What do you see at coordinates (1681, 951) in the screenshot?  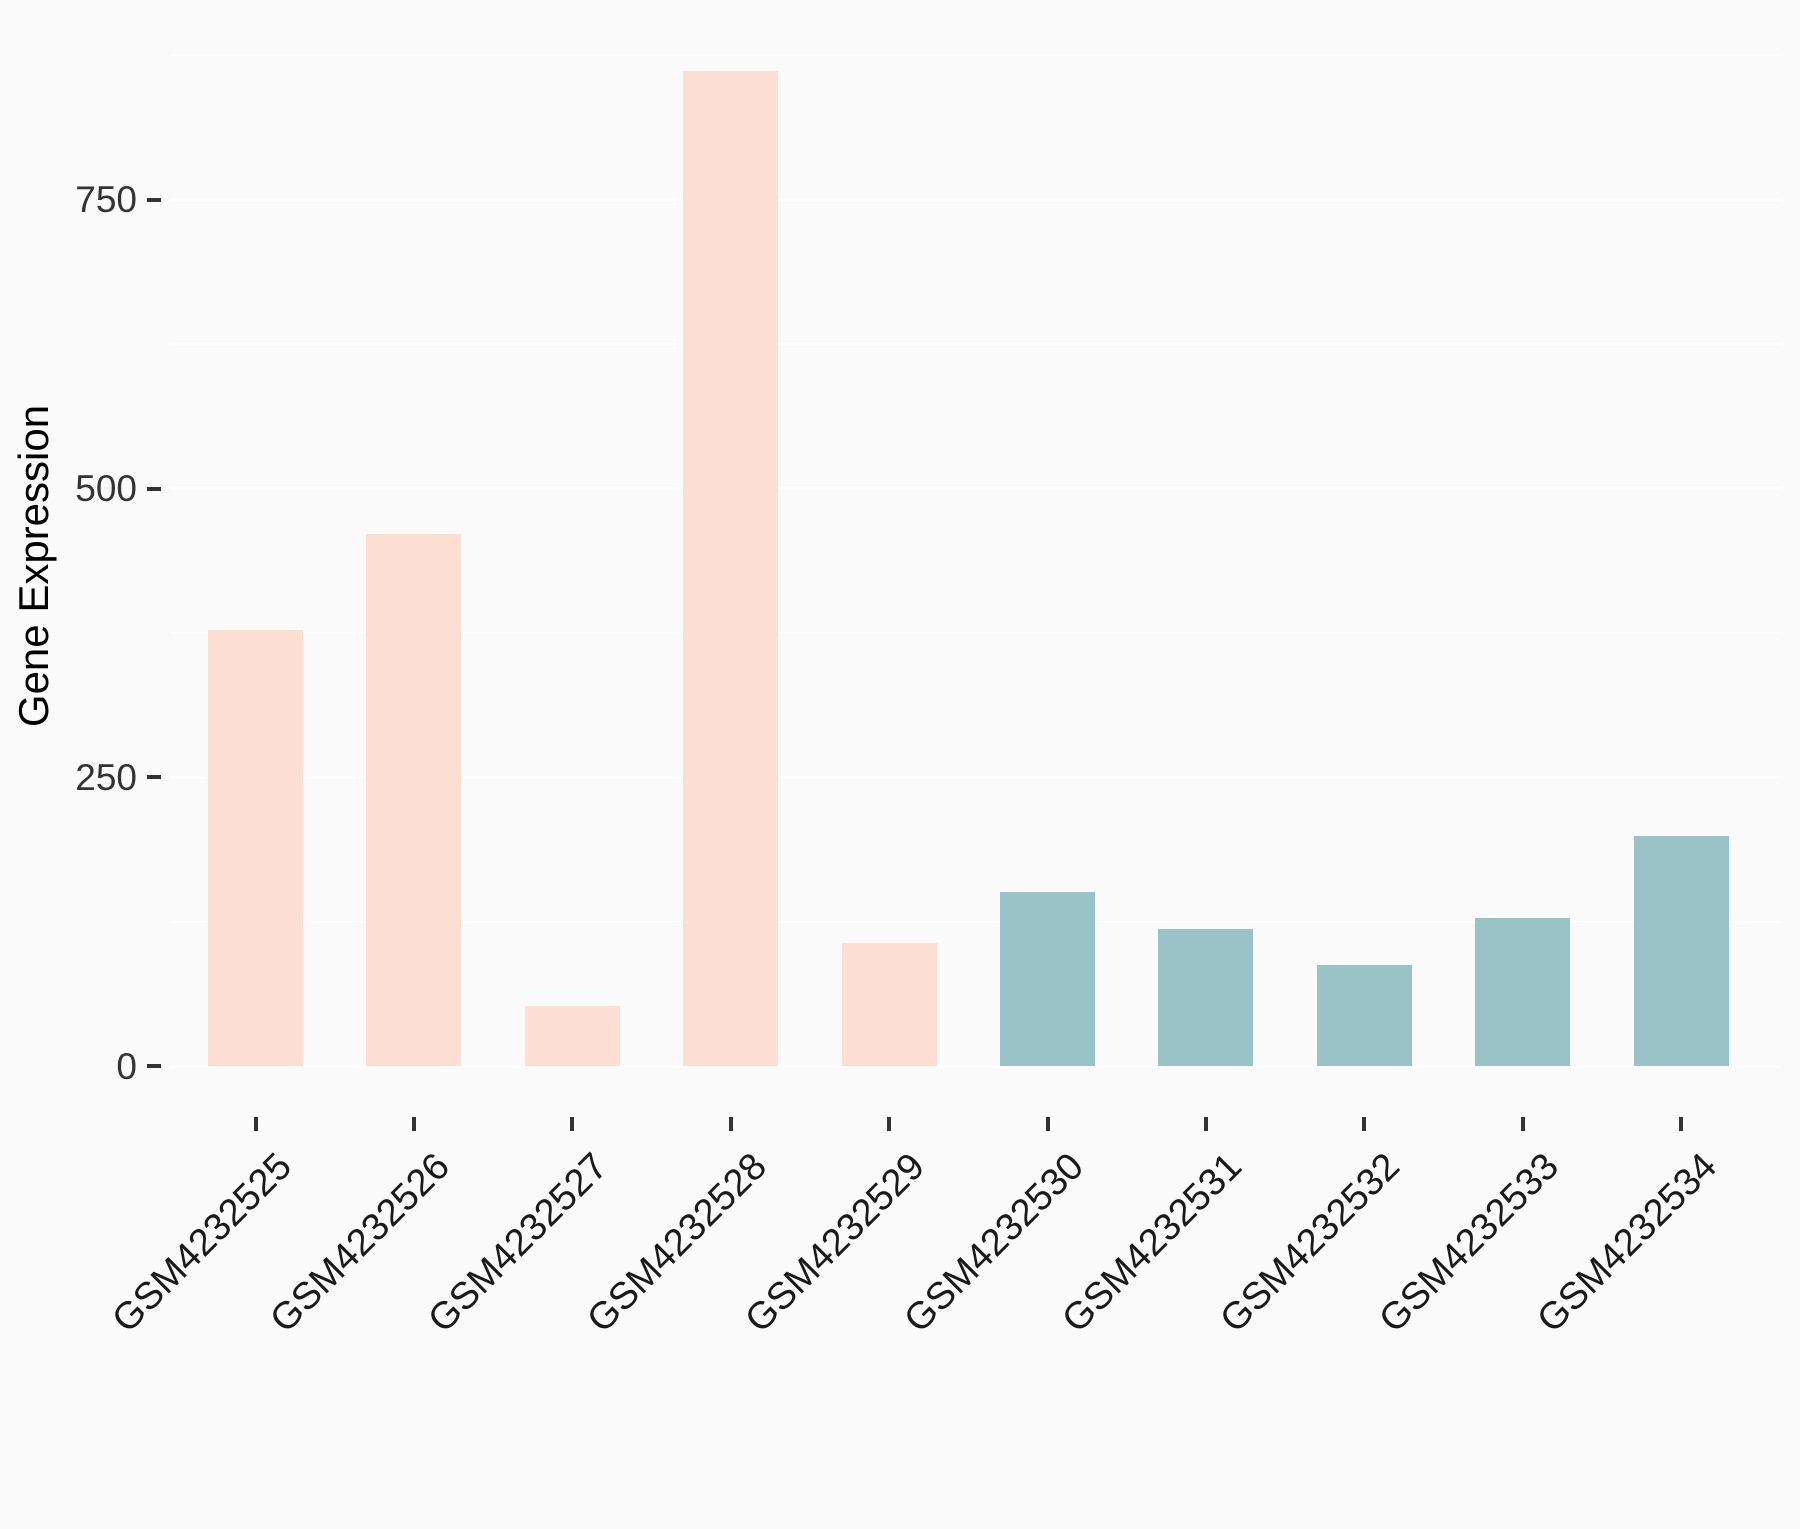 I see `bar-GSM4232534` at bounding box center [1681, 951].